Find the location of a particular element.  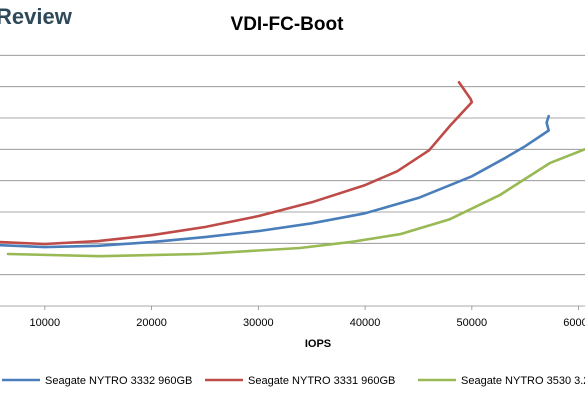

x-tick-label: 20000 is located at coordinates (151, 323).